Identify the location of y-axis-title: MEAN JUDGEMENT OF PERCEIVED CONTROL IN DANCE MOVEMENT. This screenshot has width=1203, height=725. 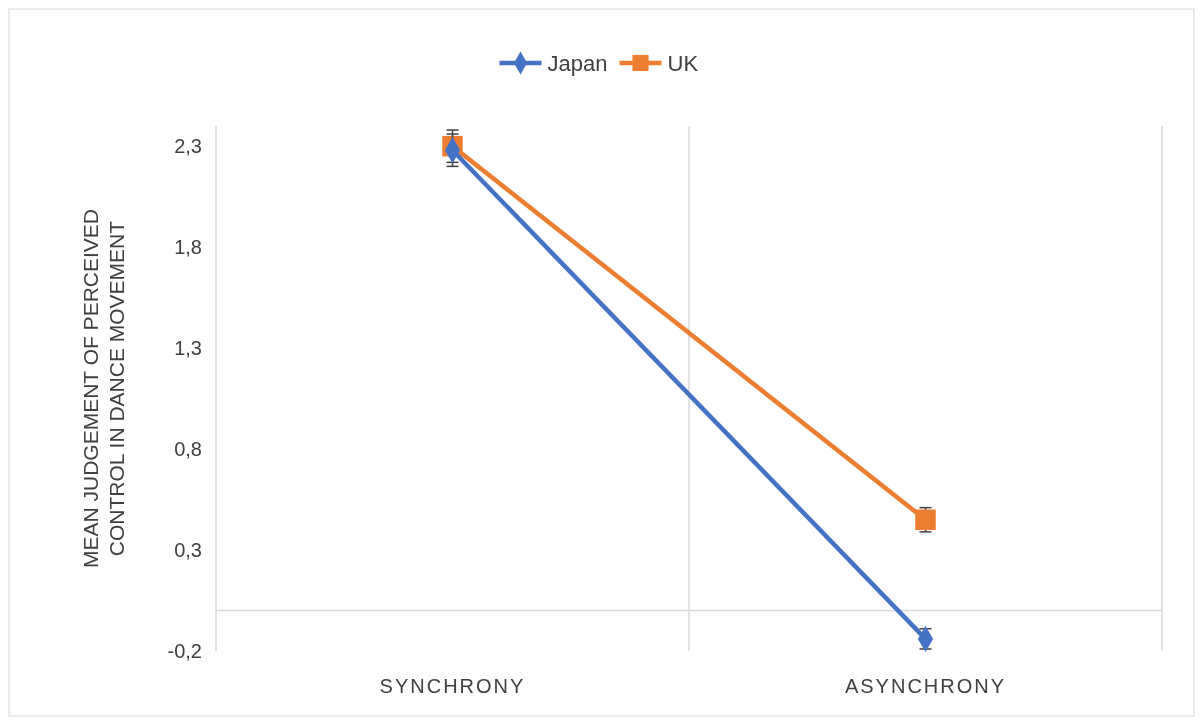
(103, 388).